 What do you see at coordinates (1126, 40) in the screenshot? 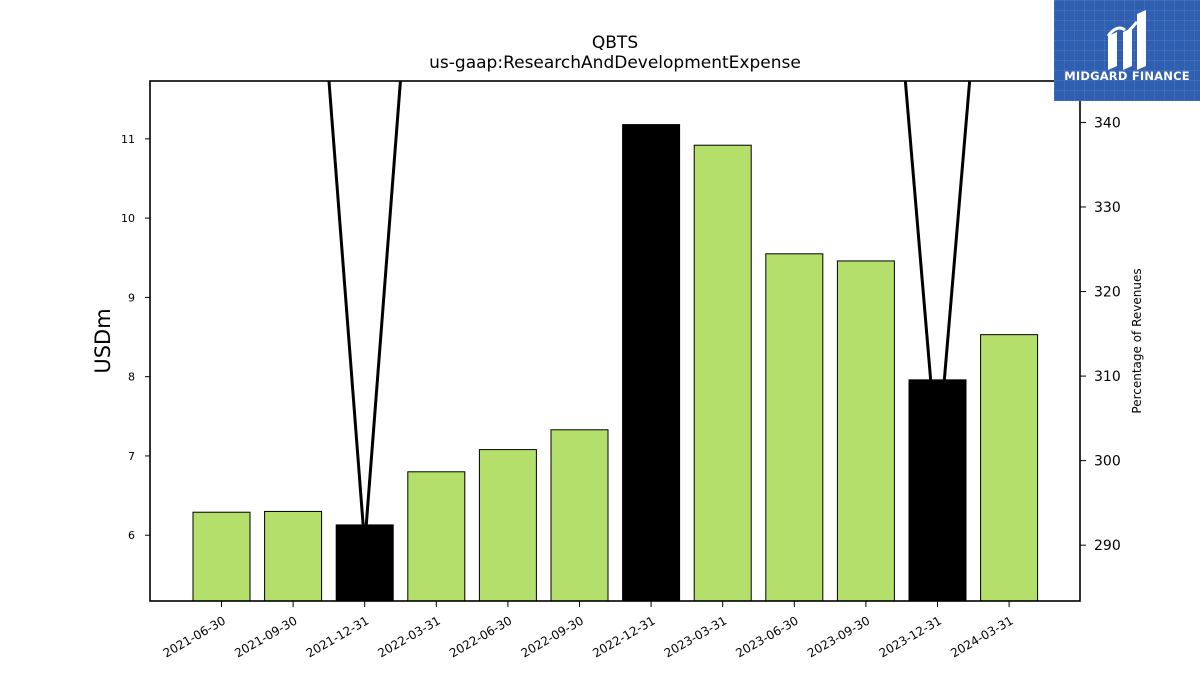
I see `midgard-logo-icon` at bounding box center [1126, 40].